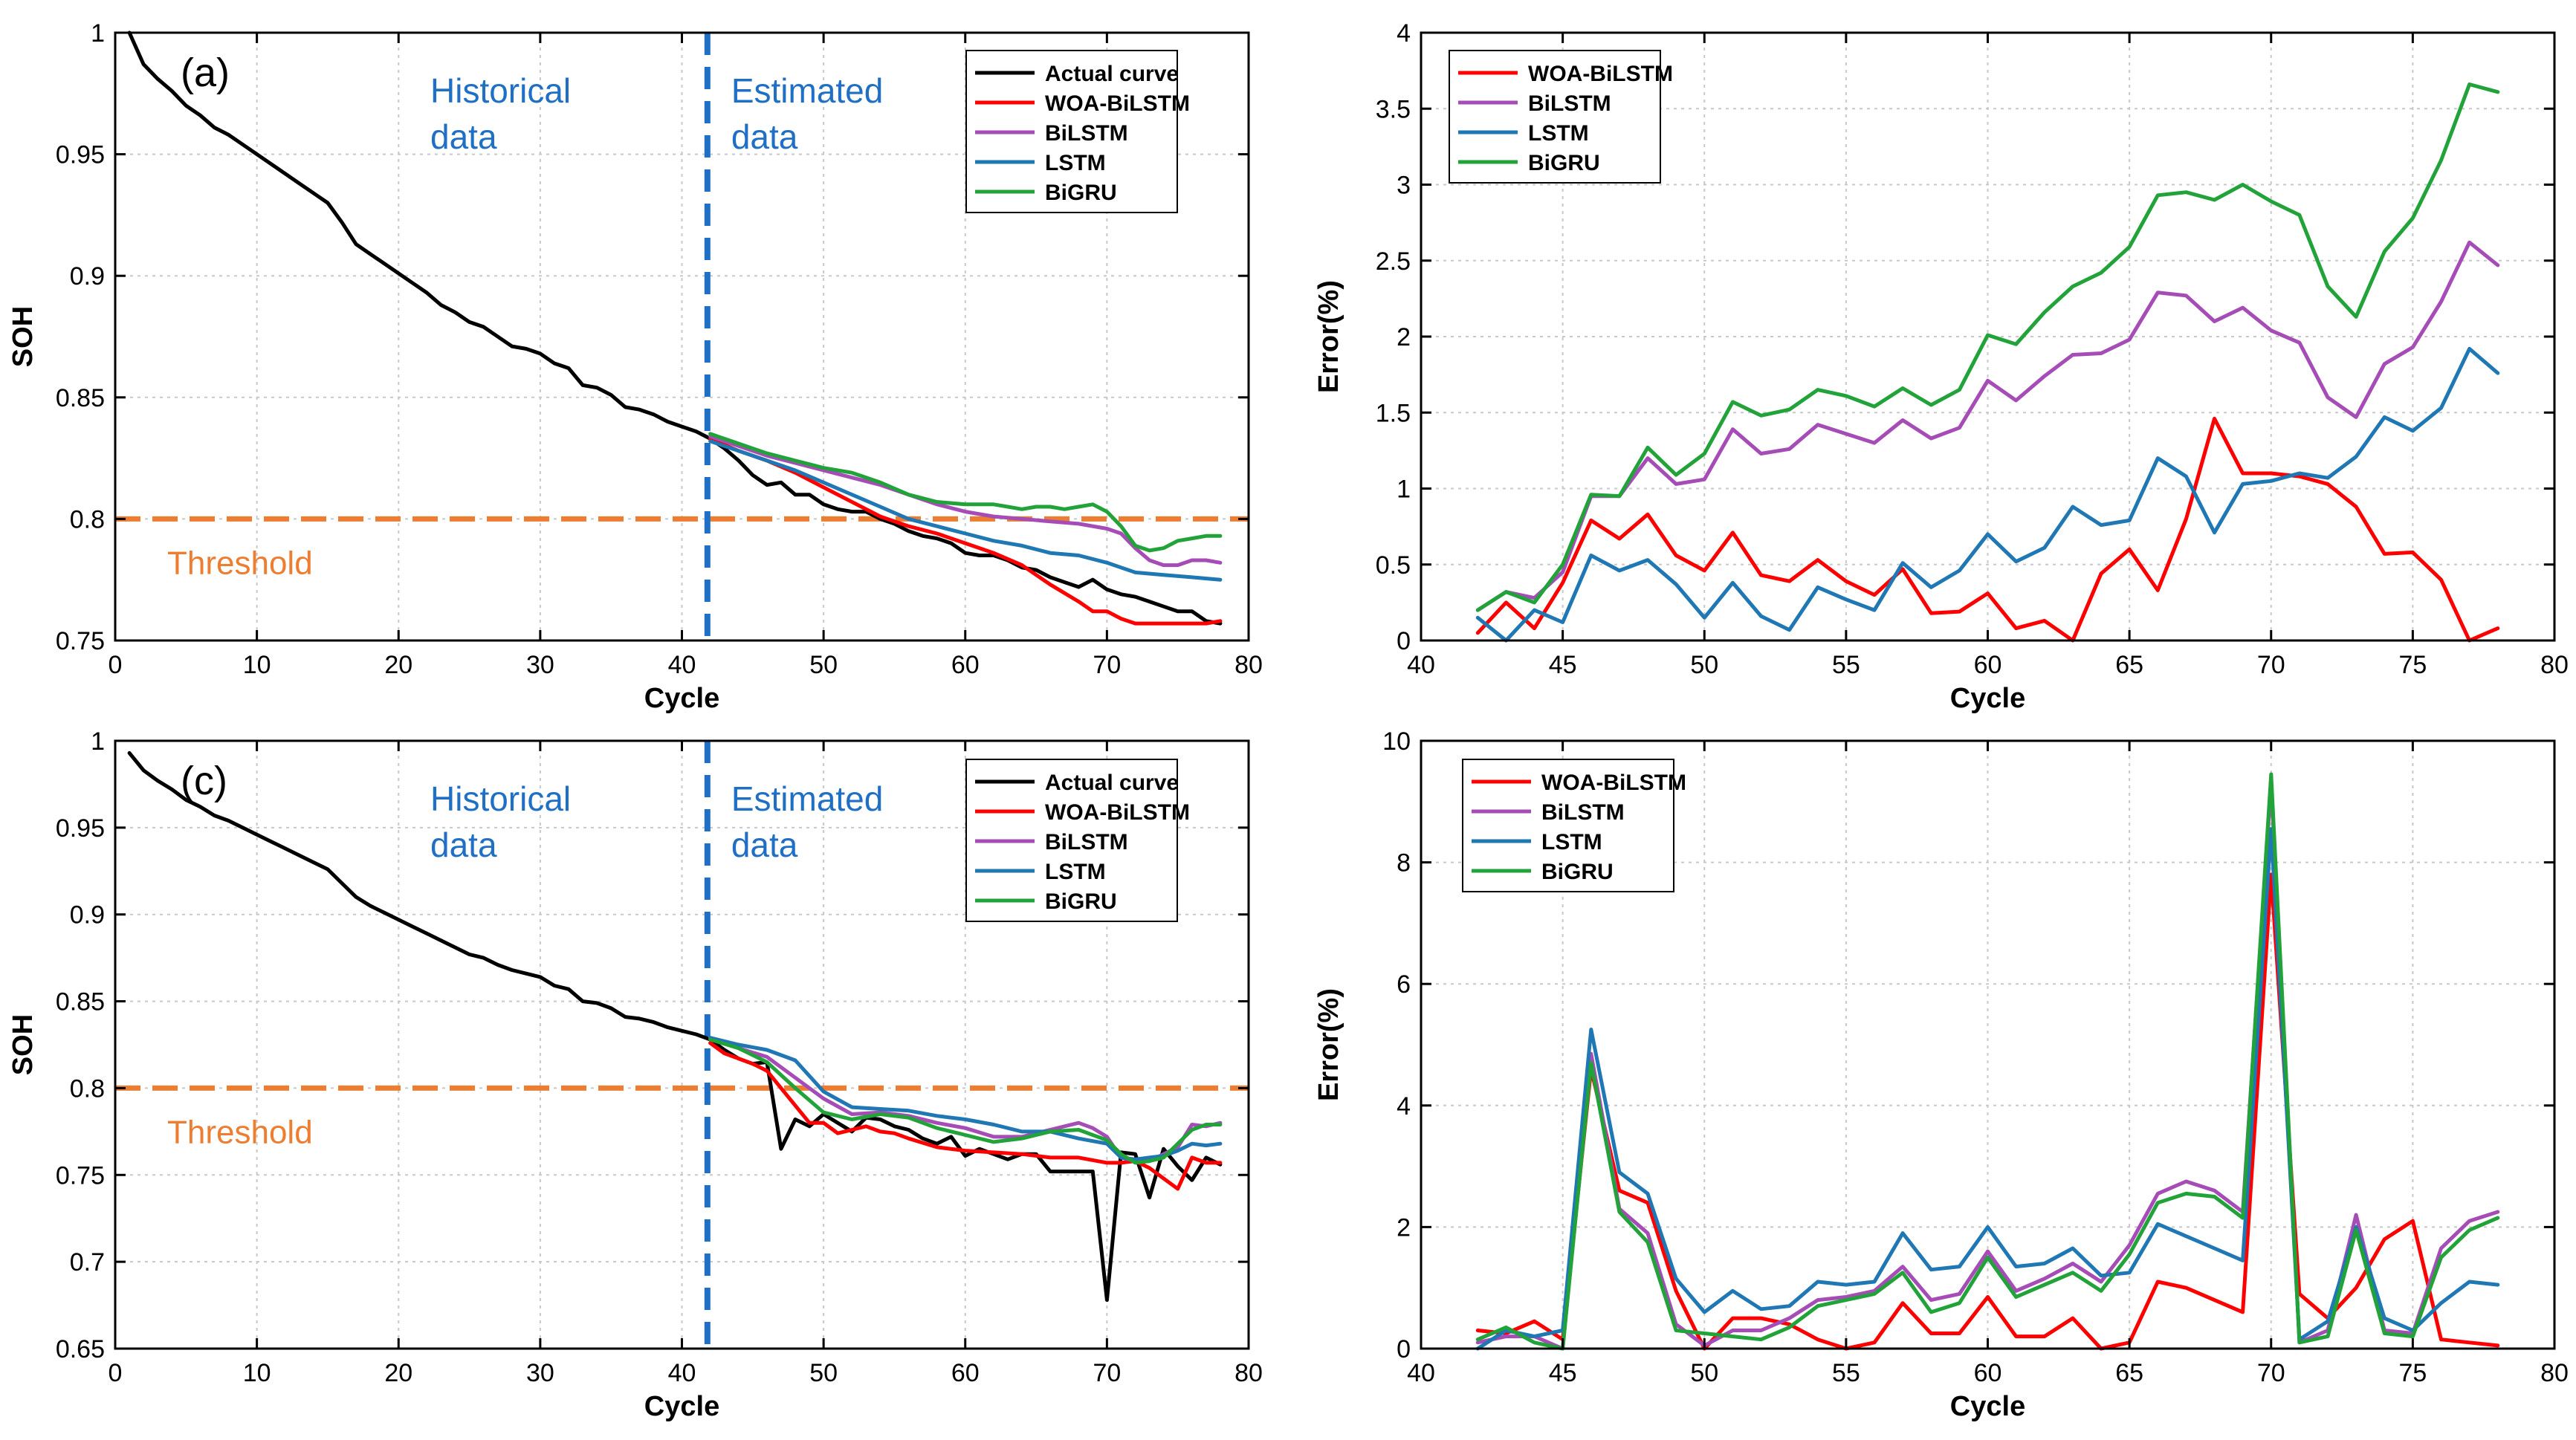 Image resolution: width=2576 pixels, height=1440 pixels. What do you see at coordinates (1112, 74) in the screenshot?
I see `legend-entry: Actual curve` at bounding box center [1112, 74].